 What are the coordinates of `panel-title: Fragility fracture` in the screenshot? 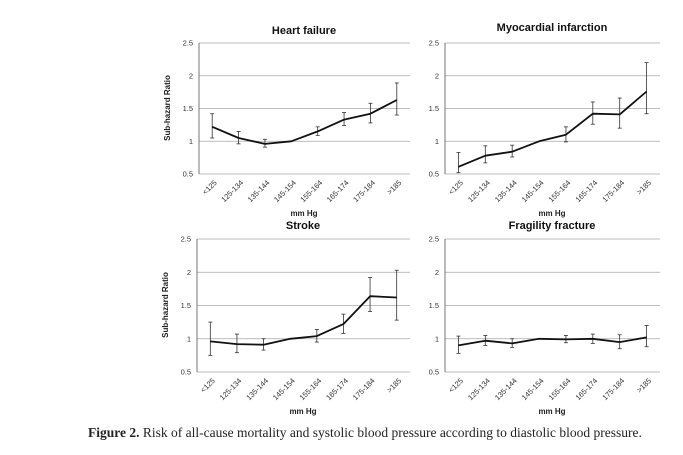 It's located at (552, 226).